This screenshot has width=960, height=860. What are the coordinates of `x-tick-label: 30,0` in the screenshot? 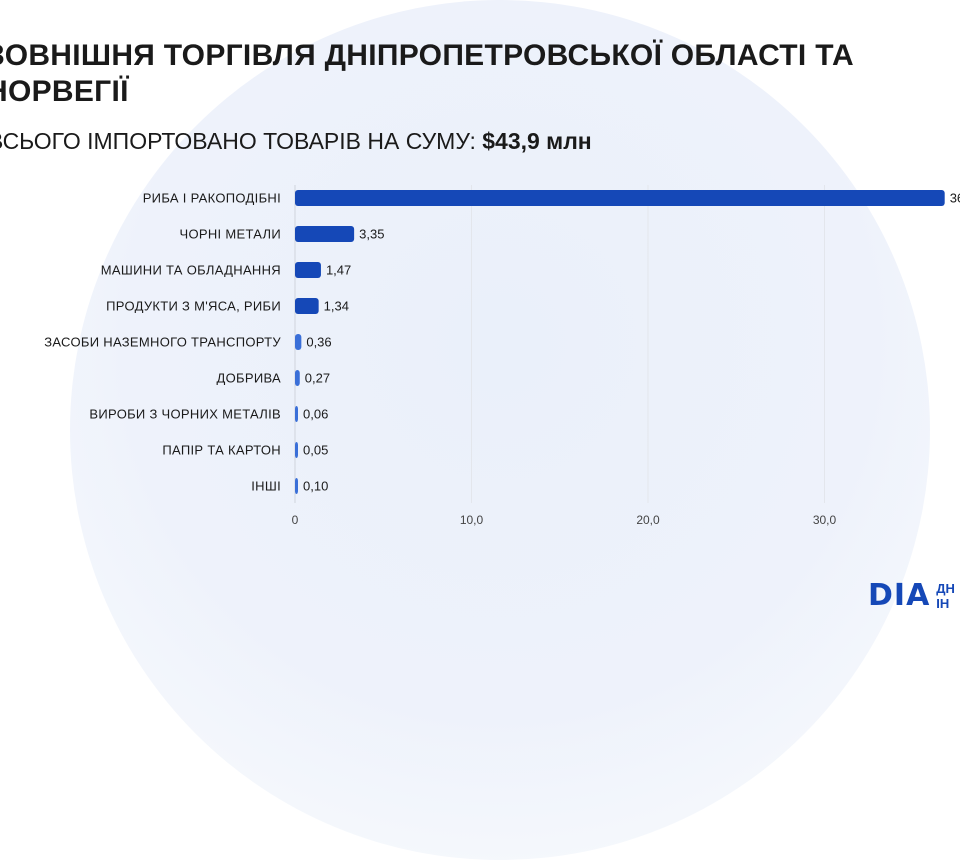 It's located at (825, 520).